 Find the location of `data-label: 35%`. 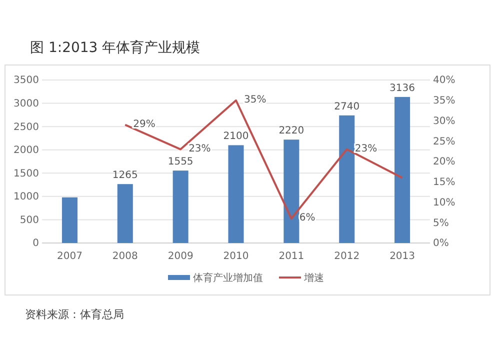

data-label: 35% is located at coordinates (255, 100).